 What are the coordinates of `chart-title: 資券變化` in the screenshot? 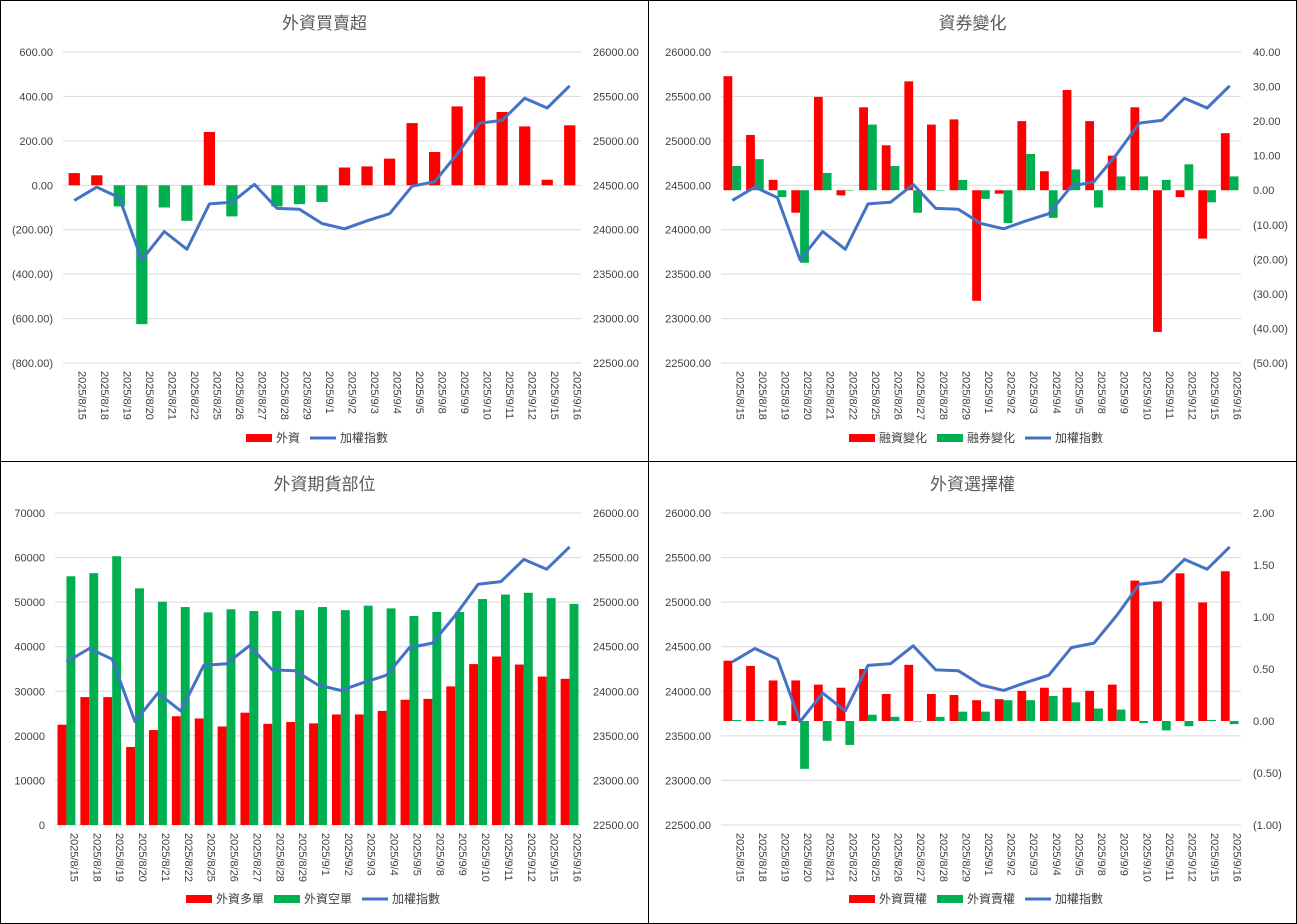 It's located at (973, 23).